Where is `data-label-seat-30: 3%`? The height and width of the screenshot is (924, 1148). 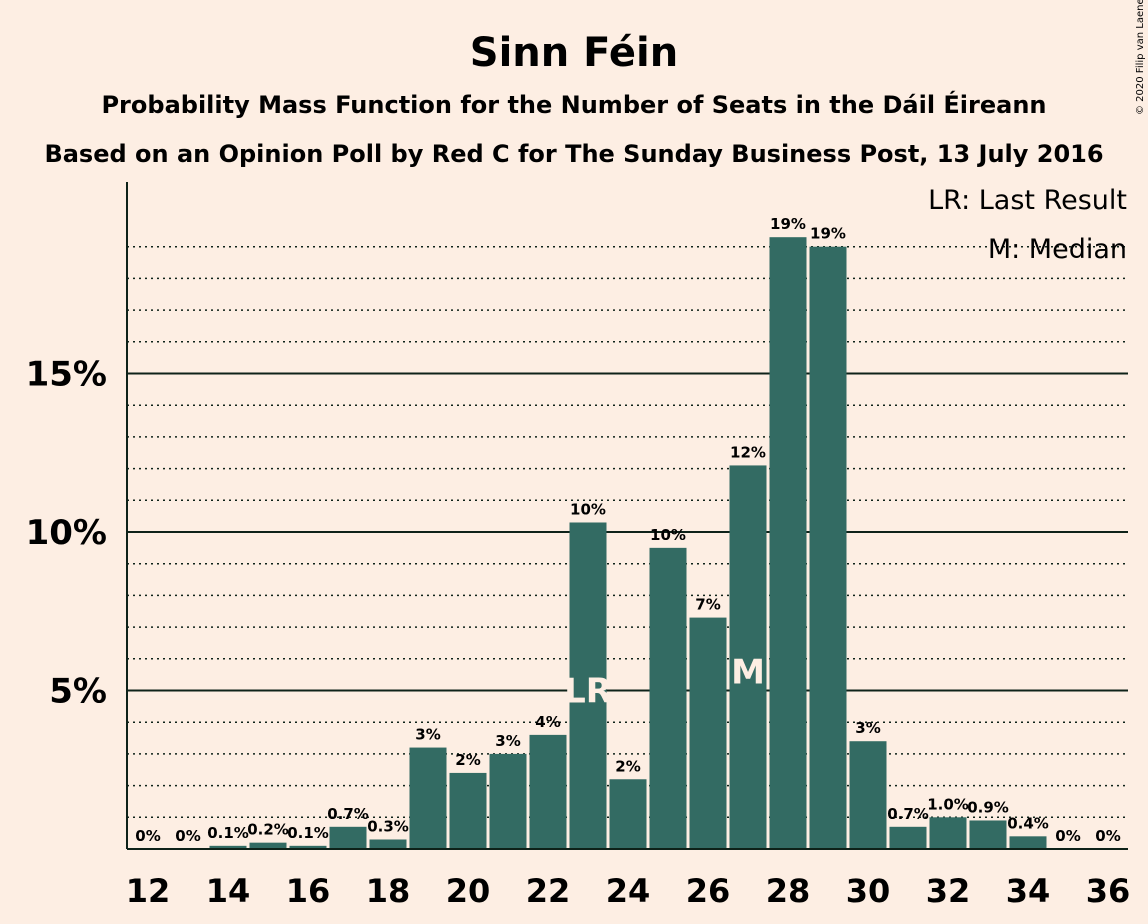 data-label-seat-30: 3% is located at coordinates (867, 728).